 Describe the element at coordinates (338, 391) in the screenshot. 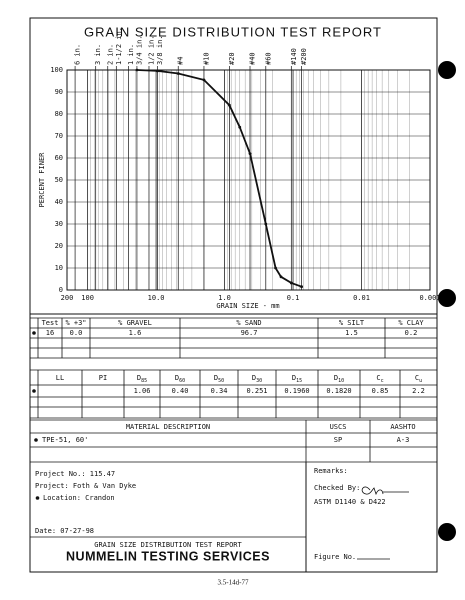

I see `cell: 0.1820` at that location.